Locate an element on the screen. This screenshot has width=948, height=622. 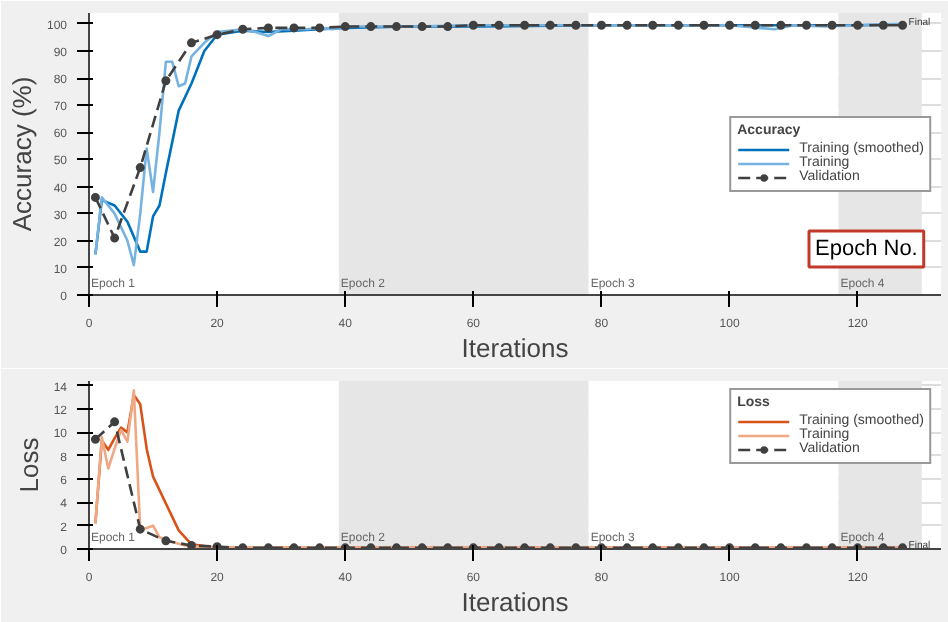
annotation: Epoch No. is located at coordinates (866, 249).